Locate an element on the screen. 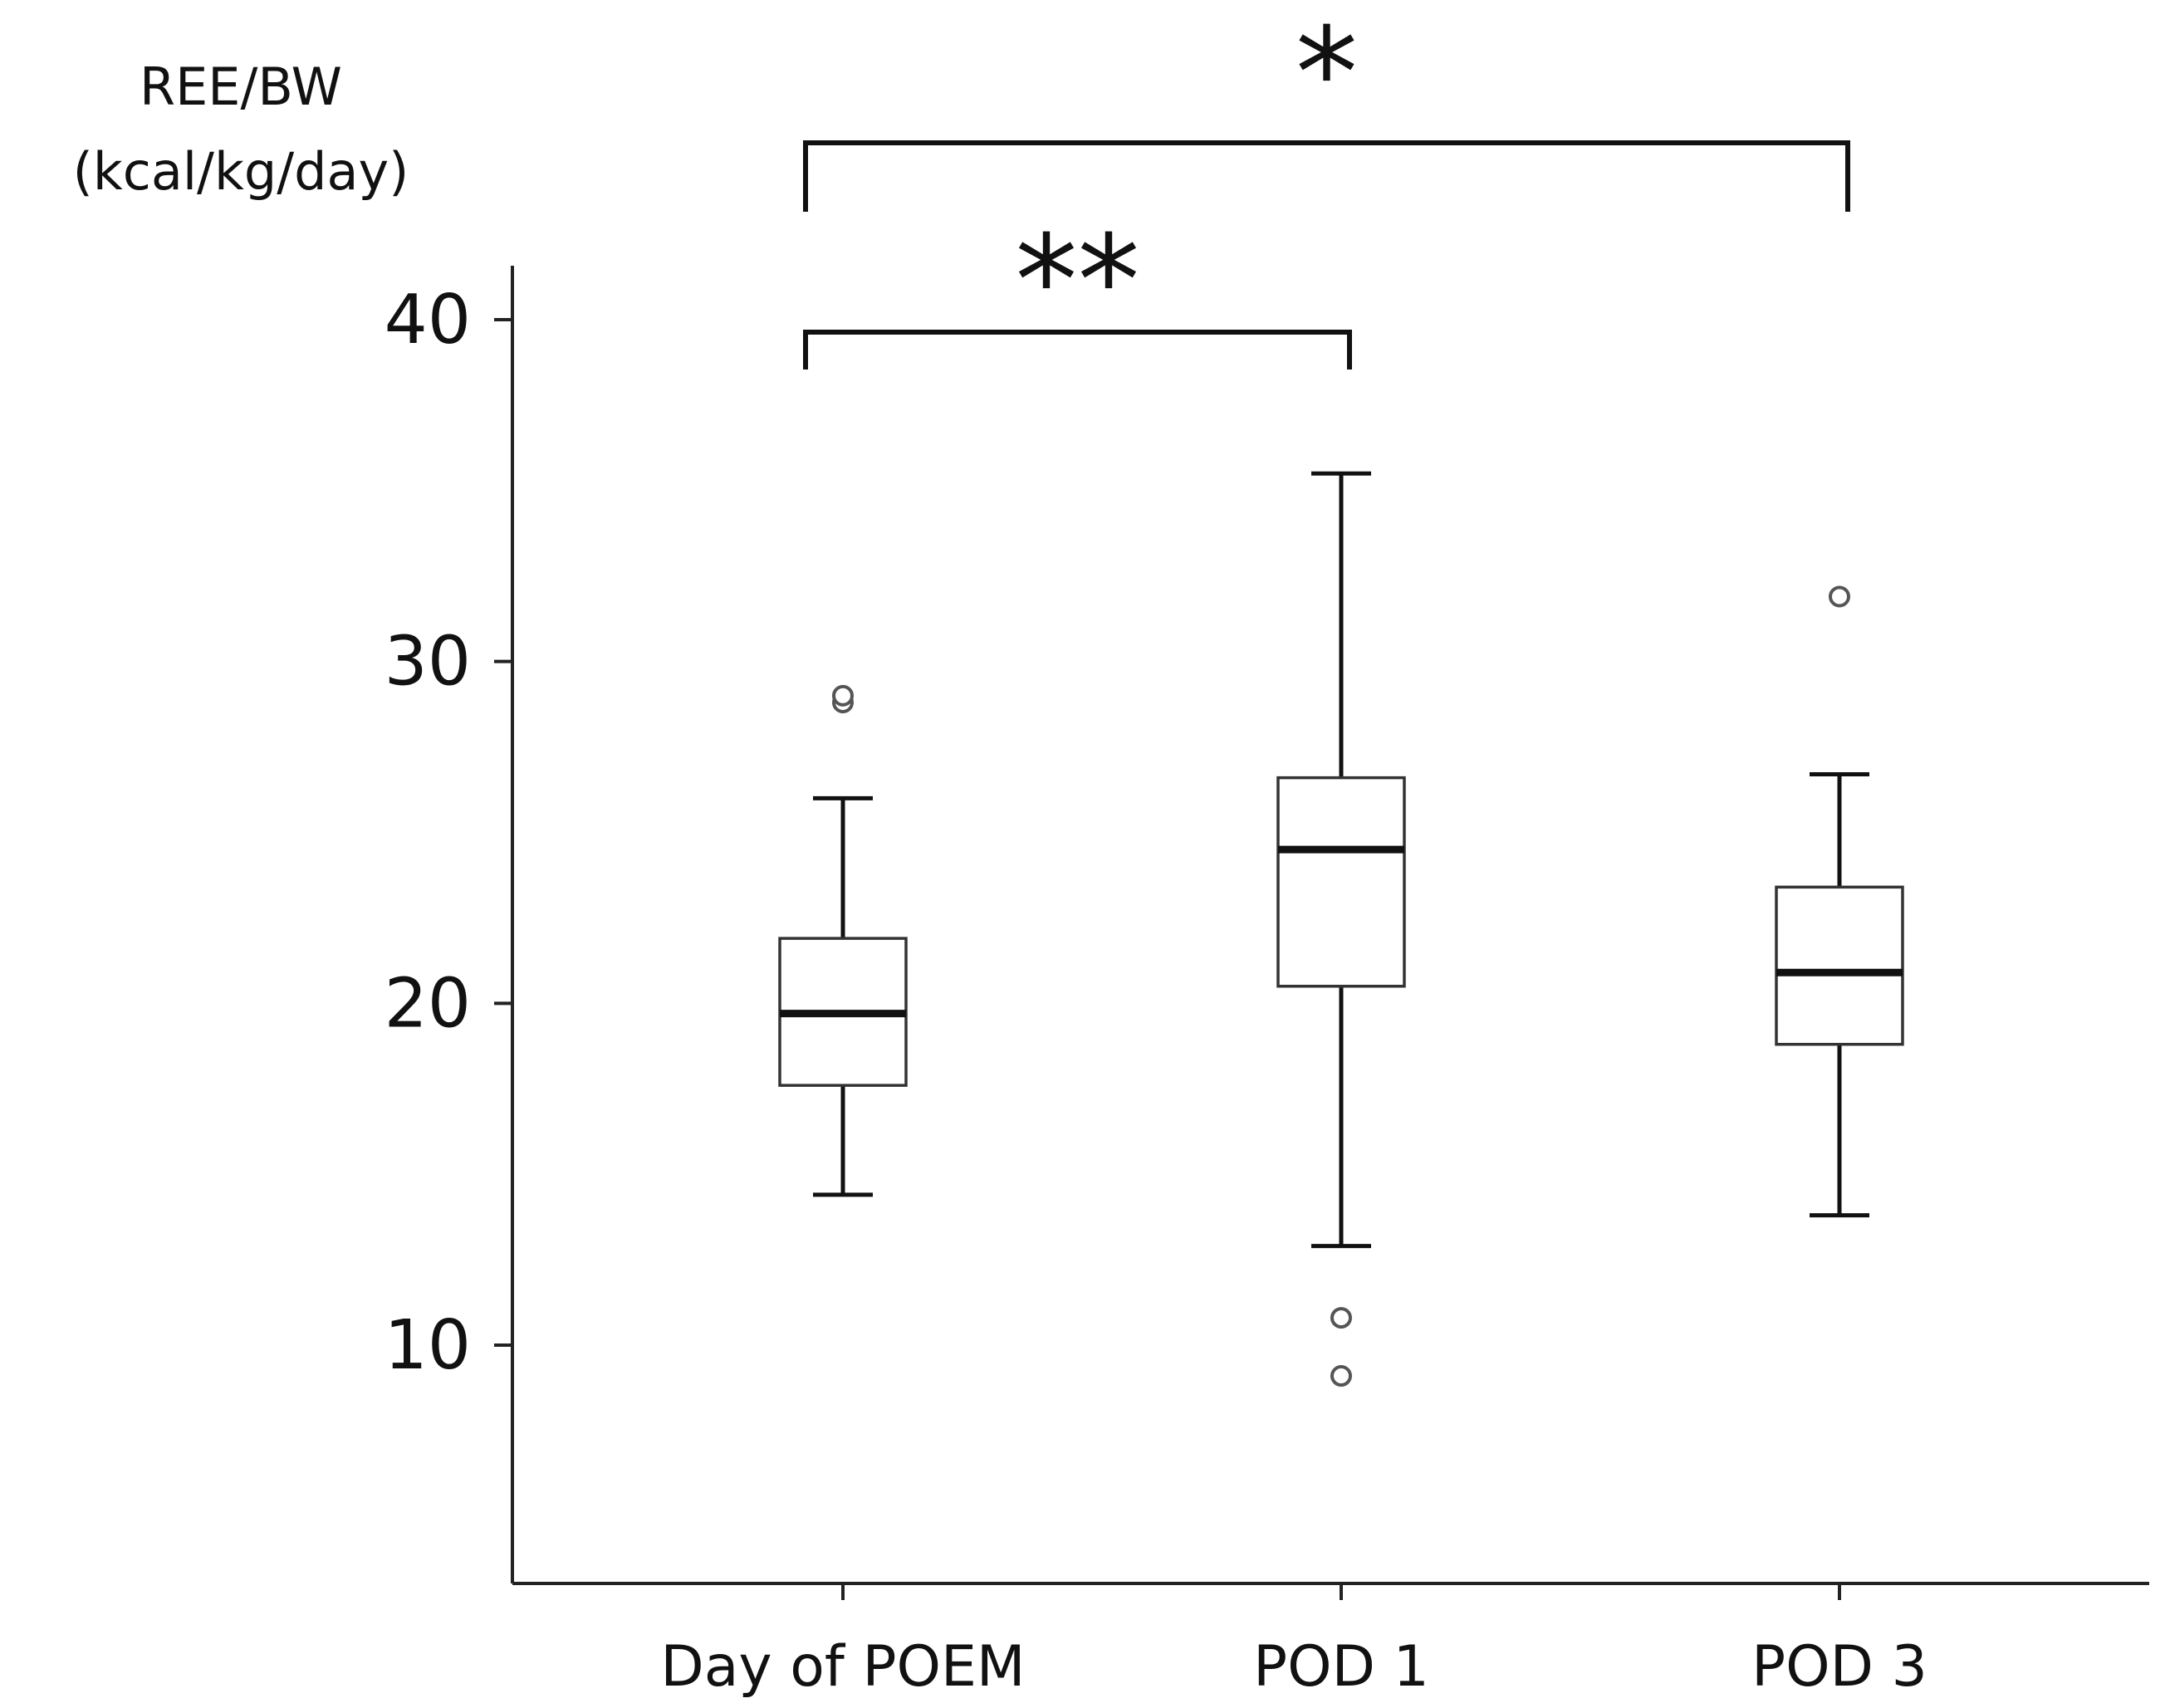 Image resolution: width=2165 pixels, height=1708 pixels. y-tick-label: 40 is located at coordinates (428, 320).